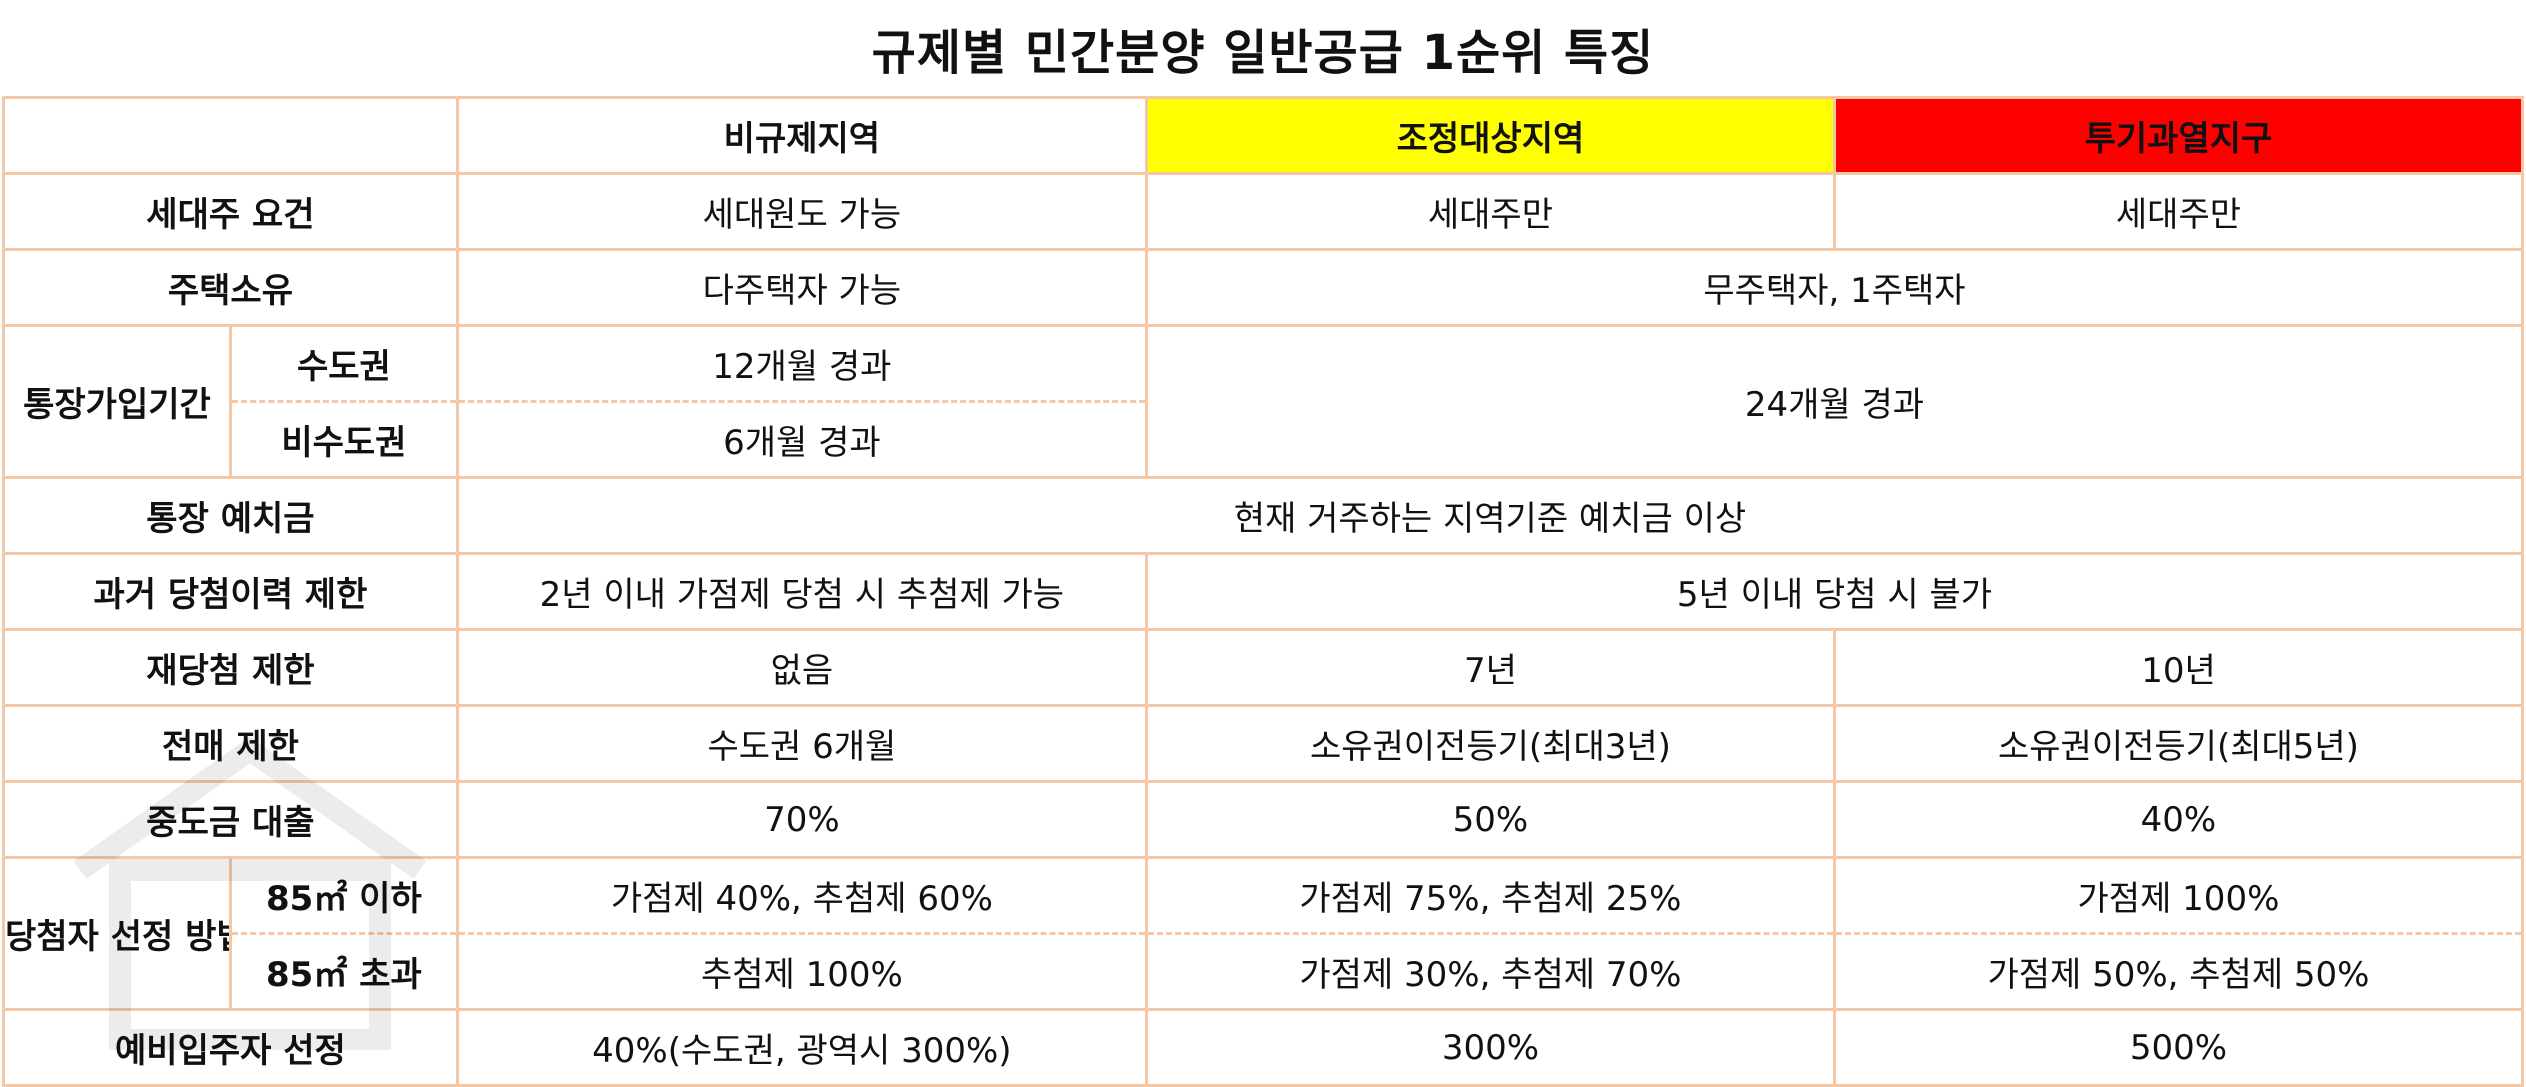 The height and width of the screenshot is (1087, 2526). I want to click on table-row: 비수도권 6개월 경과, so click(1263, 439).